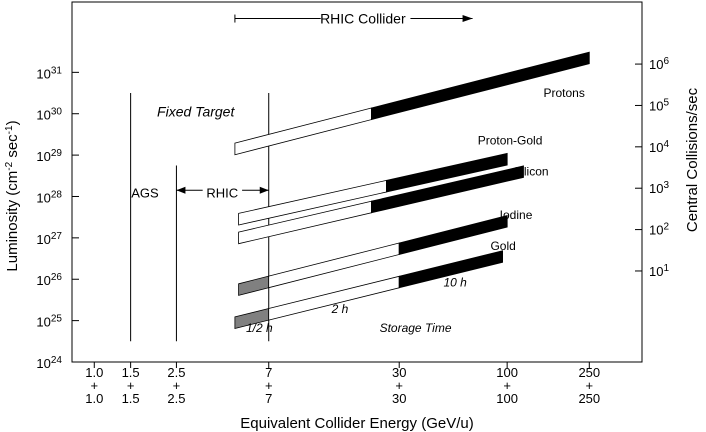 The height and width of the screenshot is (432, 706). I want to click on annotation-ags: AGS, so click(145, 192).